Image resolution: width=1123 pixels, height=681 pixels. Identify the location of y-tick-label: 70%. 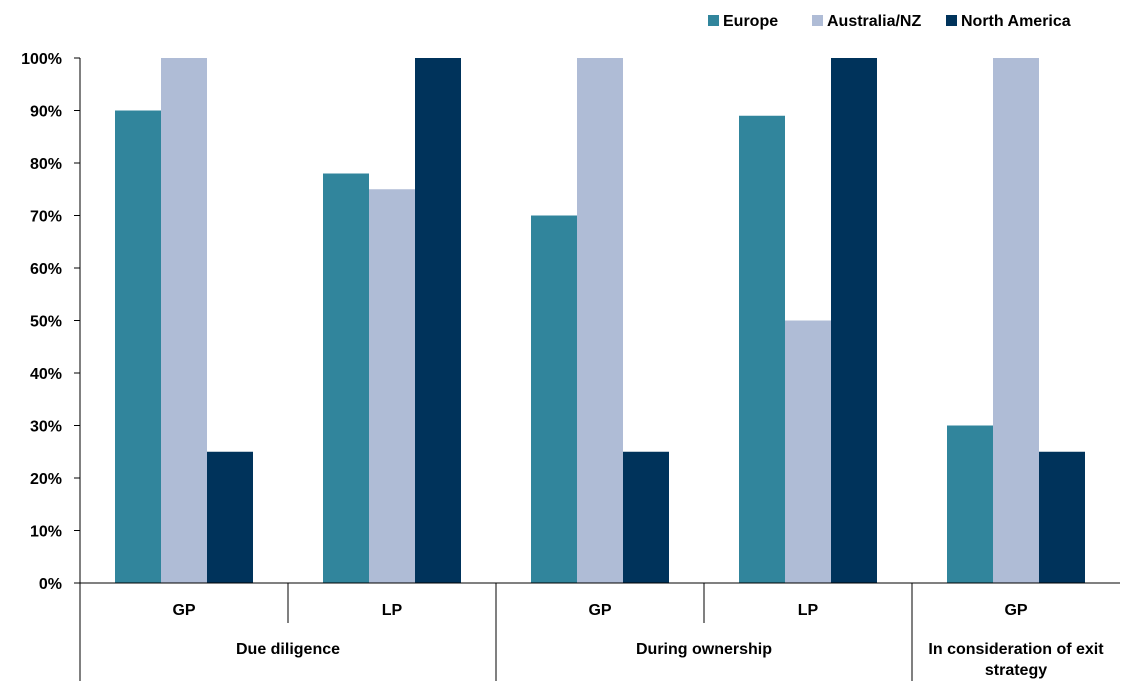
(46, 217).